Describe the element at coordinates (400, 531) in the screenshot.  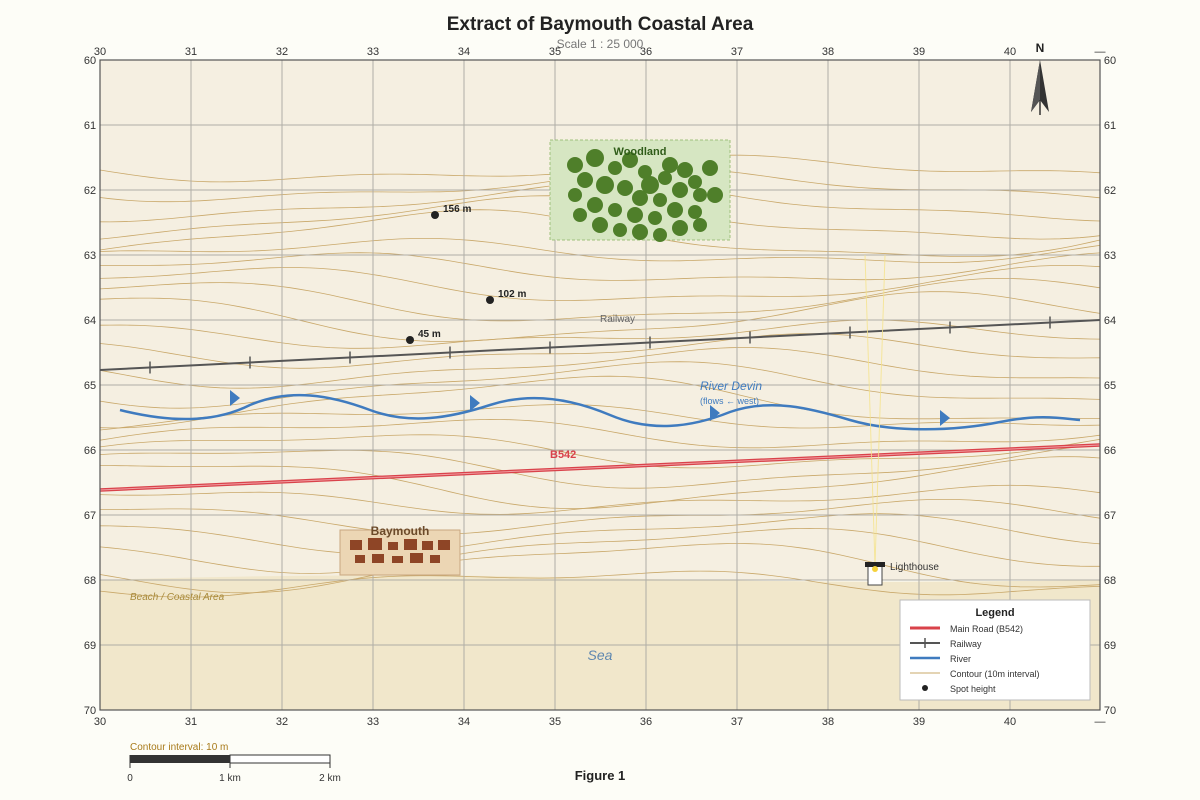
I see `town-label: Baymouth` at that location.